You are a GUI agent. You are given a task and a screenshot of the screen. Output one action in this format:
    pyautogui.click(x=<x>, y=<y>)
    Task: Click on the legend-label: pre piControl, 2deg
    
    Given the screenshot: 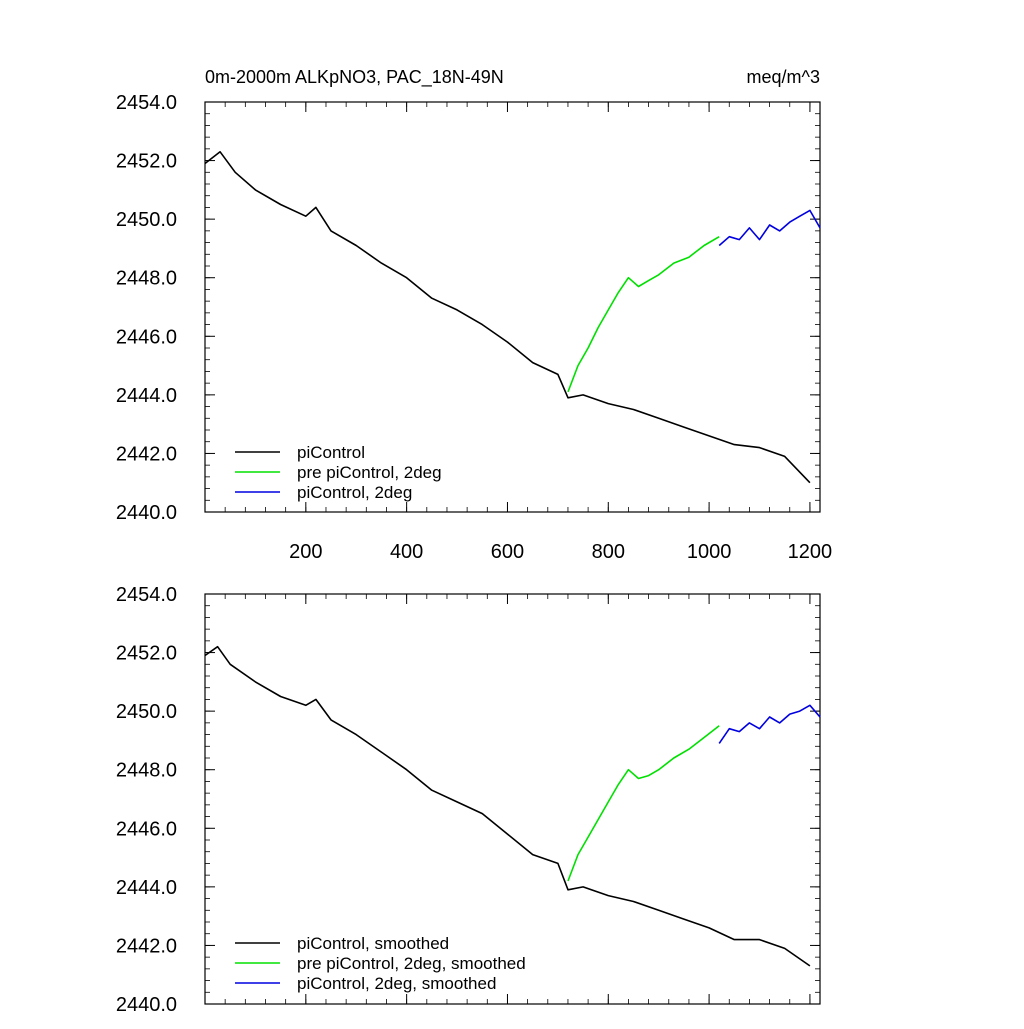 What is the action you would take?
    pyautogui.click(x=369, y=472)
    